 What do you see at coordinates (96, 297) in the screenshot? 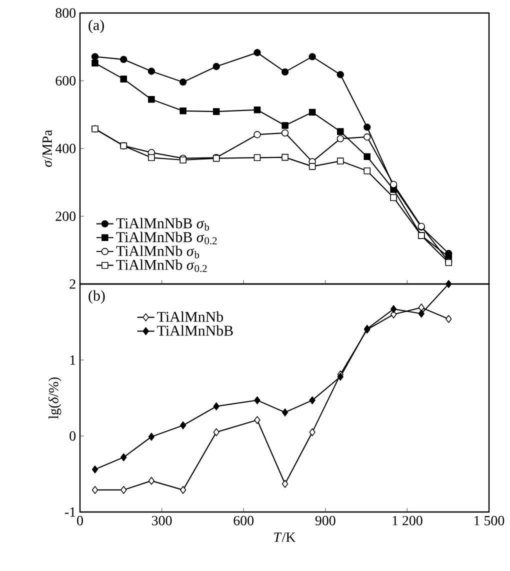
I see `annotation: (b)` at bounding box center [96, 297].